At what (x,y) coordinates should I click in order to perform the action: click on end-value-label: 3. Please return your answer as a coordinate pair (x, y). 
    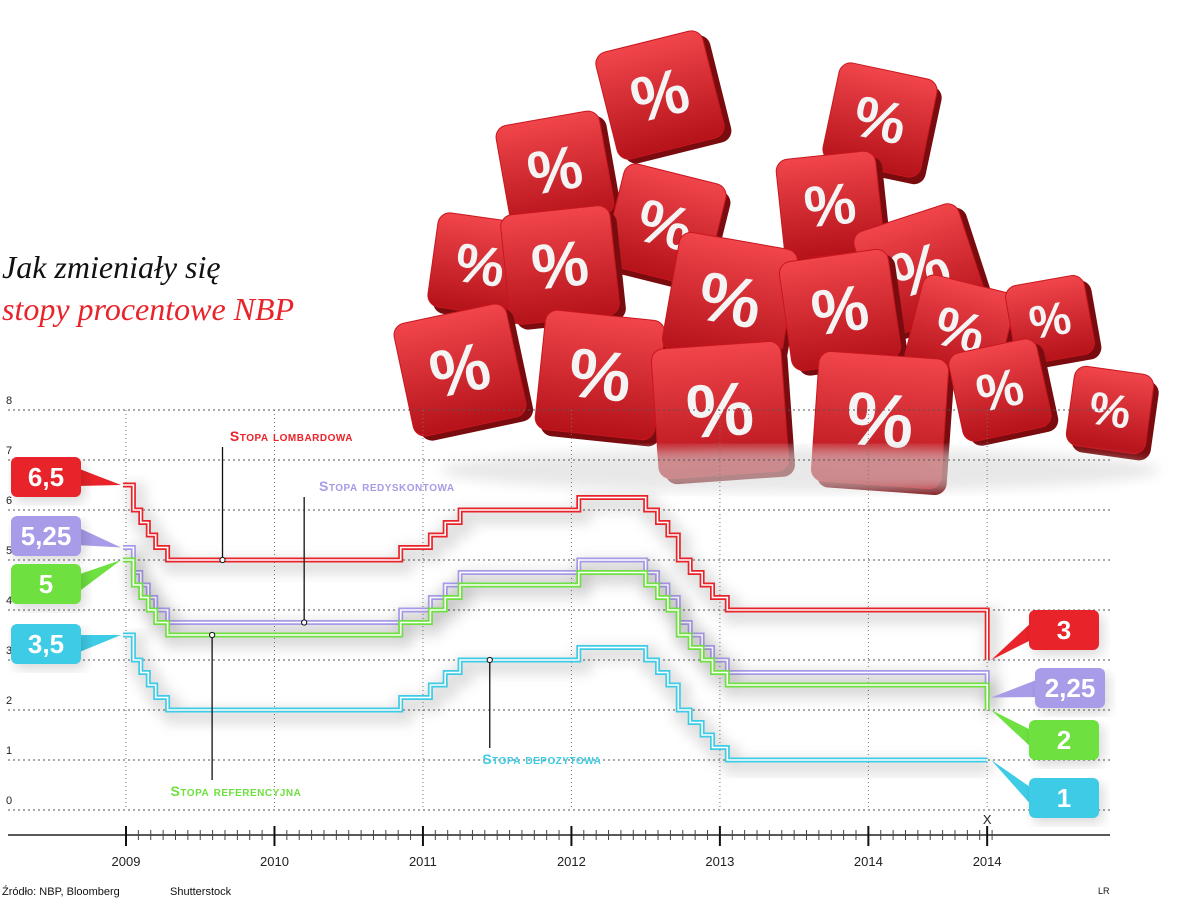
    Looking at the image, I should click on (1064, 630).